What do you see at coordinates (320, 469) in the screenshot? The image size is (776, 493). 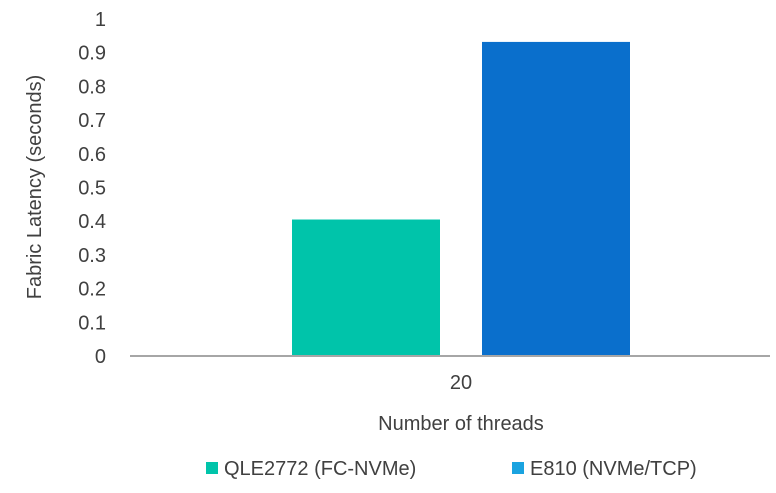 I see `legend-label-qle2772: QLE2772 (FC-NVMe)` at bounding box center [320, 469].